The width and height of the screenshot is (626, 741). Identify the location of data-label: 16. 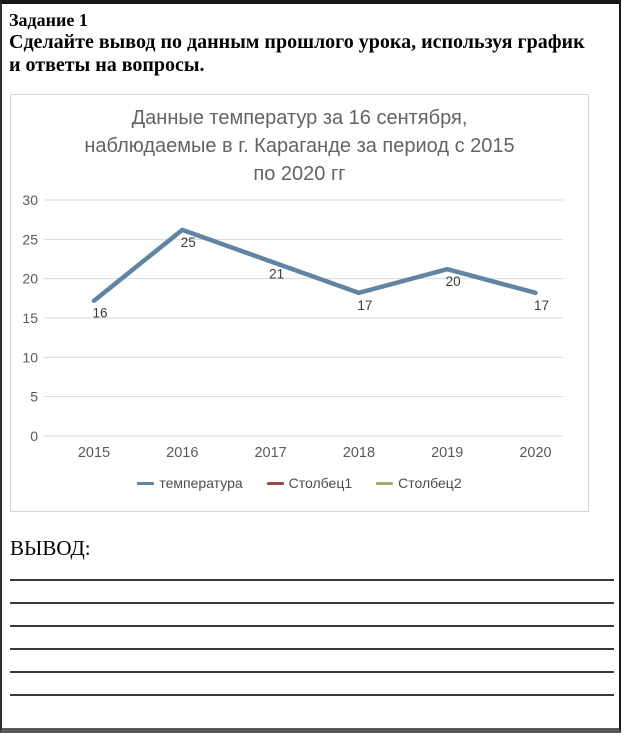
(99, 313).